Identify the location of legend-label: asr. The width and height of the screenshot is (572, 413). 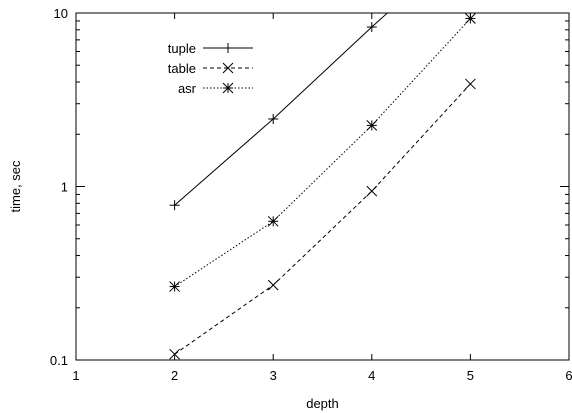
(187, 88).